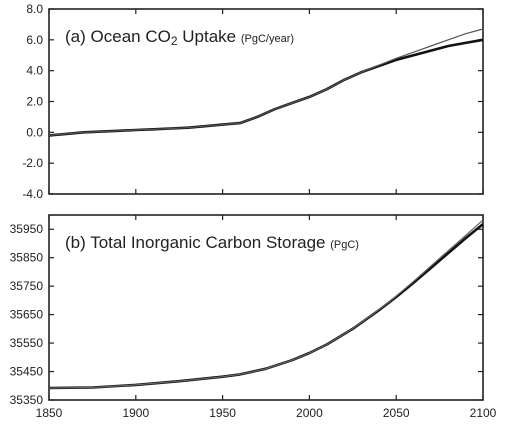 The height and width of the screenshot is (429, 506). What do you see at coordinates (222, 413) in the screenshot?
I see `panel-b-xtick-label: 1950` at bounding box center [222, 413].